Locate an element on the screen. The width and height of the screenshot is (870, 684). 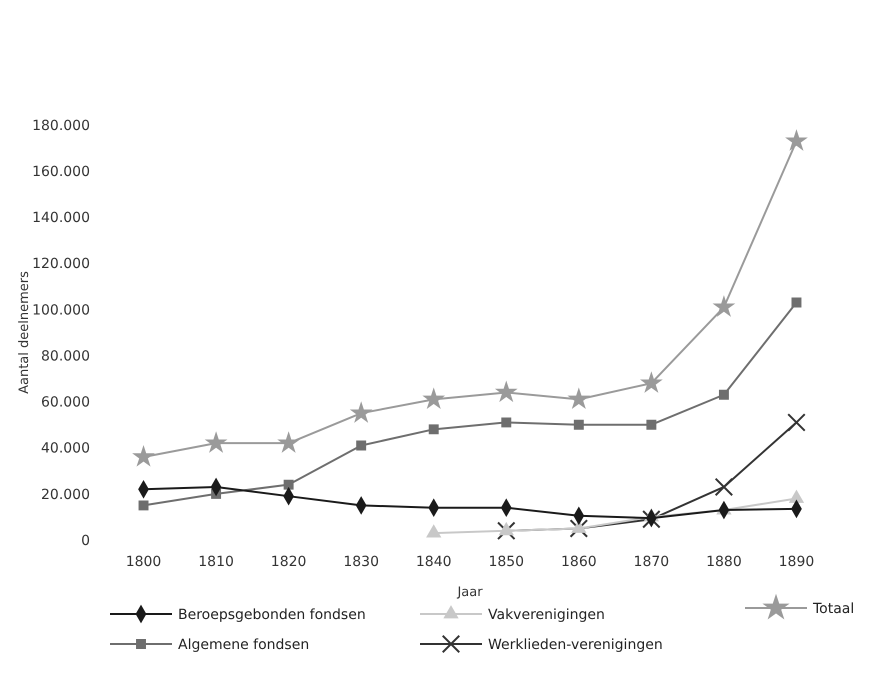
x-tick-label: 1810 is located at coordinates (216, 562).